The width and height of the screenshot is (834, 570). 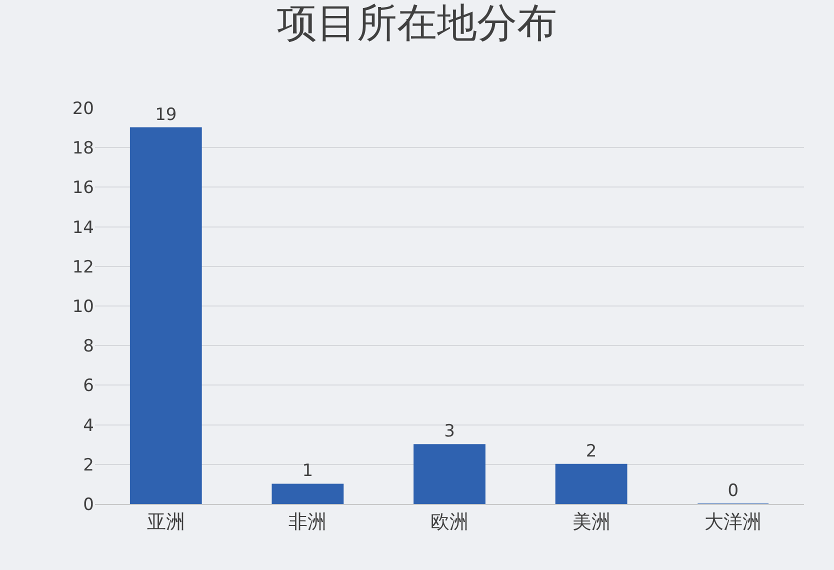 What do you see at coordinates (166, 114) in the screenshot?
I see `data-label: 19` at bounding box center [166, 114].